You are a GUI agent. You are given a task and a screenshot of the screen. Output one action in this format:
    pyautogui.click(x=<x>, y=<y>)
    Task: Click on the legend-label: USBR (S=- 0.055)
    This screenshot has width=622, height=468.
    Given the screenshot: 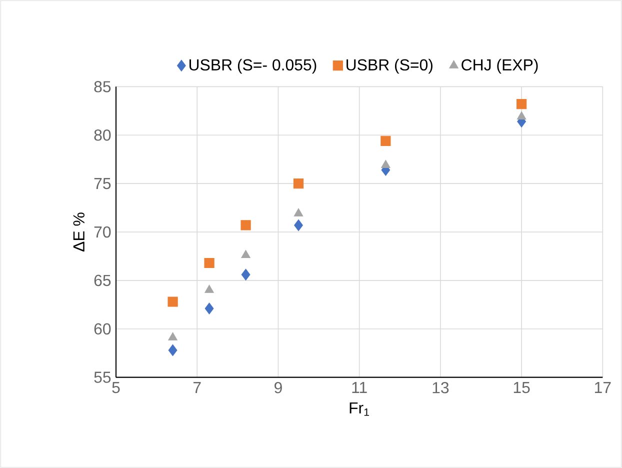 What is the action you would take?
    pyautogui.click(x=253, y=66)
    